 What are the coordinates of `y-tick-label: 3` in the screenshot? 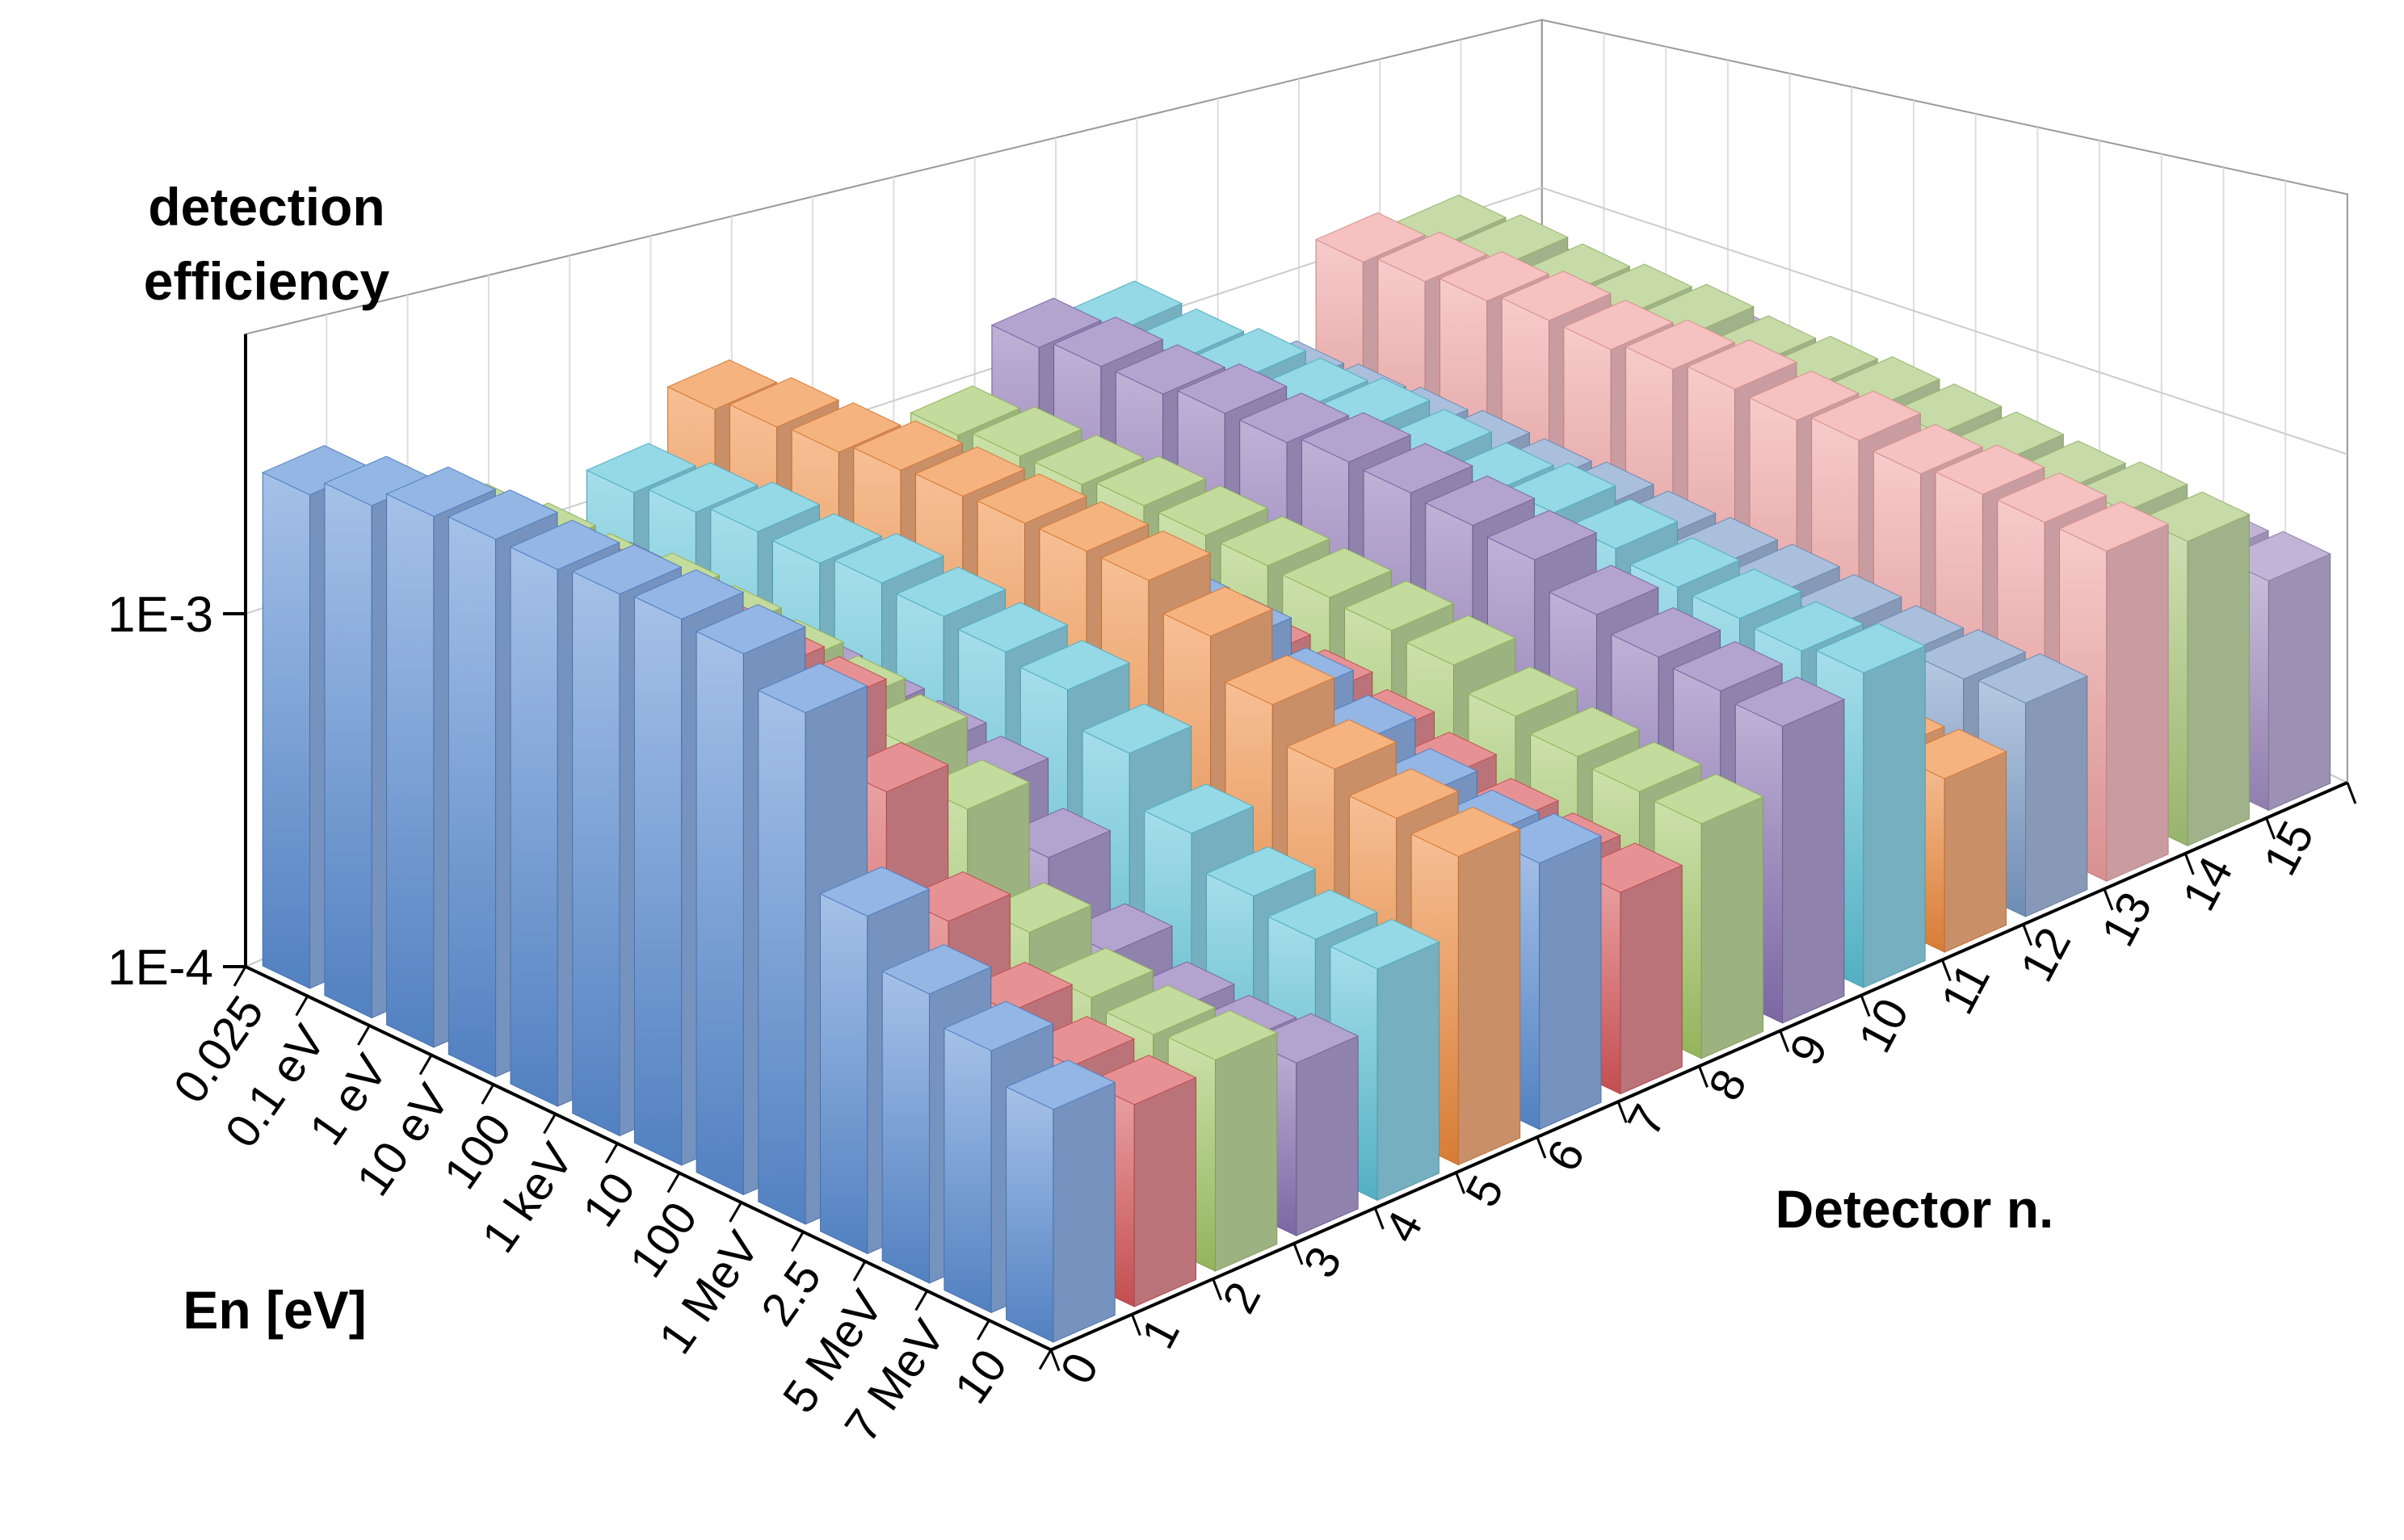 It's located at (1322, 1262).